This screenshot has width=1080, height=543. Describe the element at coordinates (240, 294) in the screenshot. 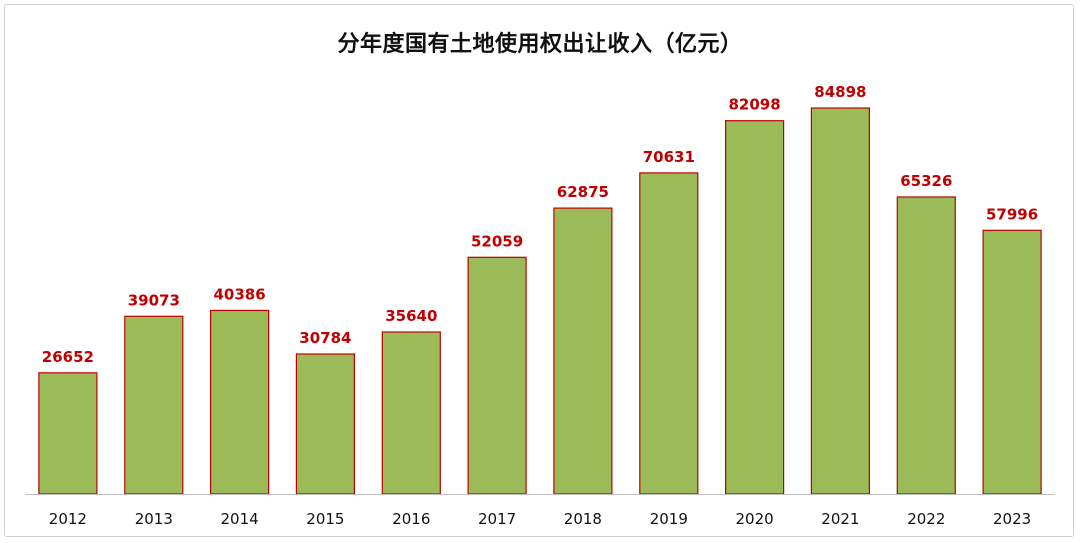

I see `value-label-2014: 40386` at that location.